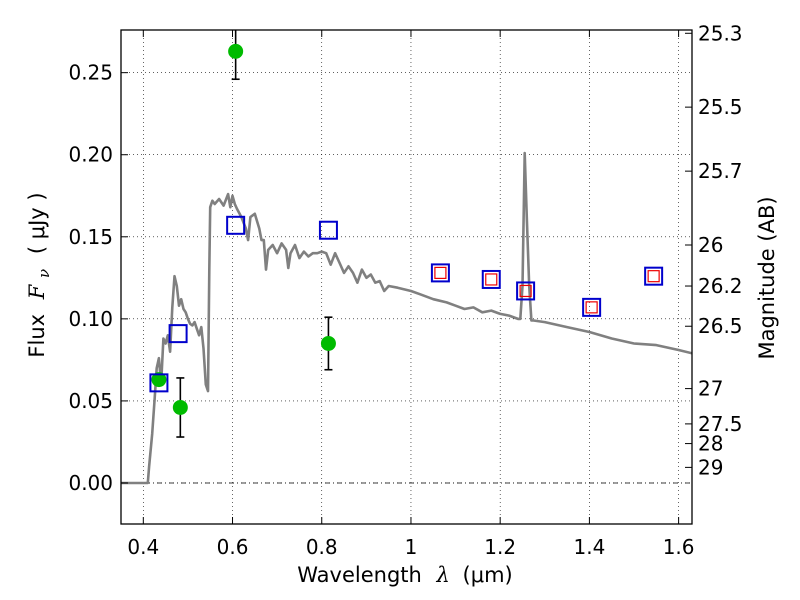  I want to click on y-tick-label: 0.05, so click(90, 401).